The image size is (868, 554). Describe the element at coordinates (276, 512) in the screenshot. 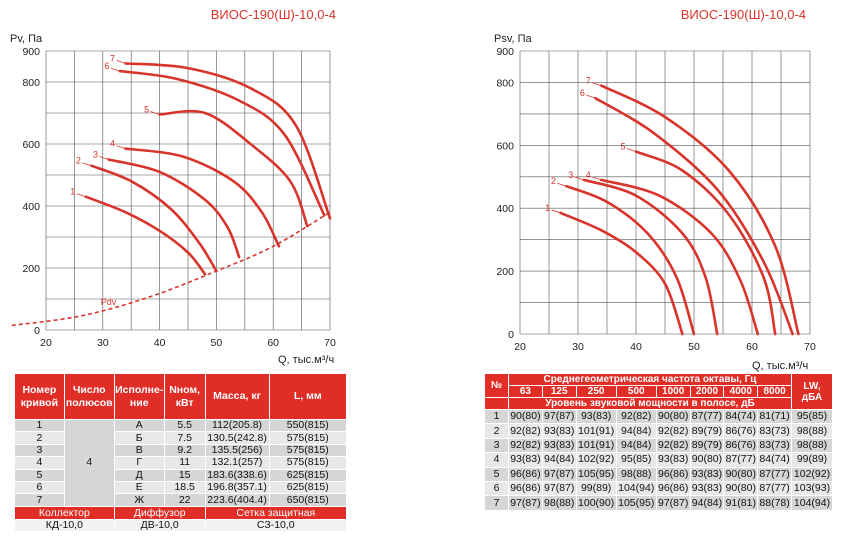

I see `footer-grid: Сетка защитная` at that location.